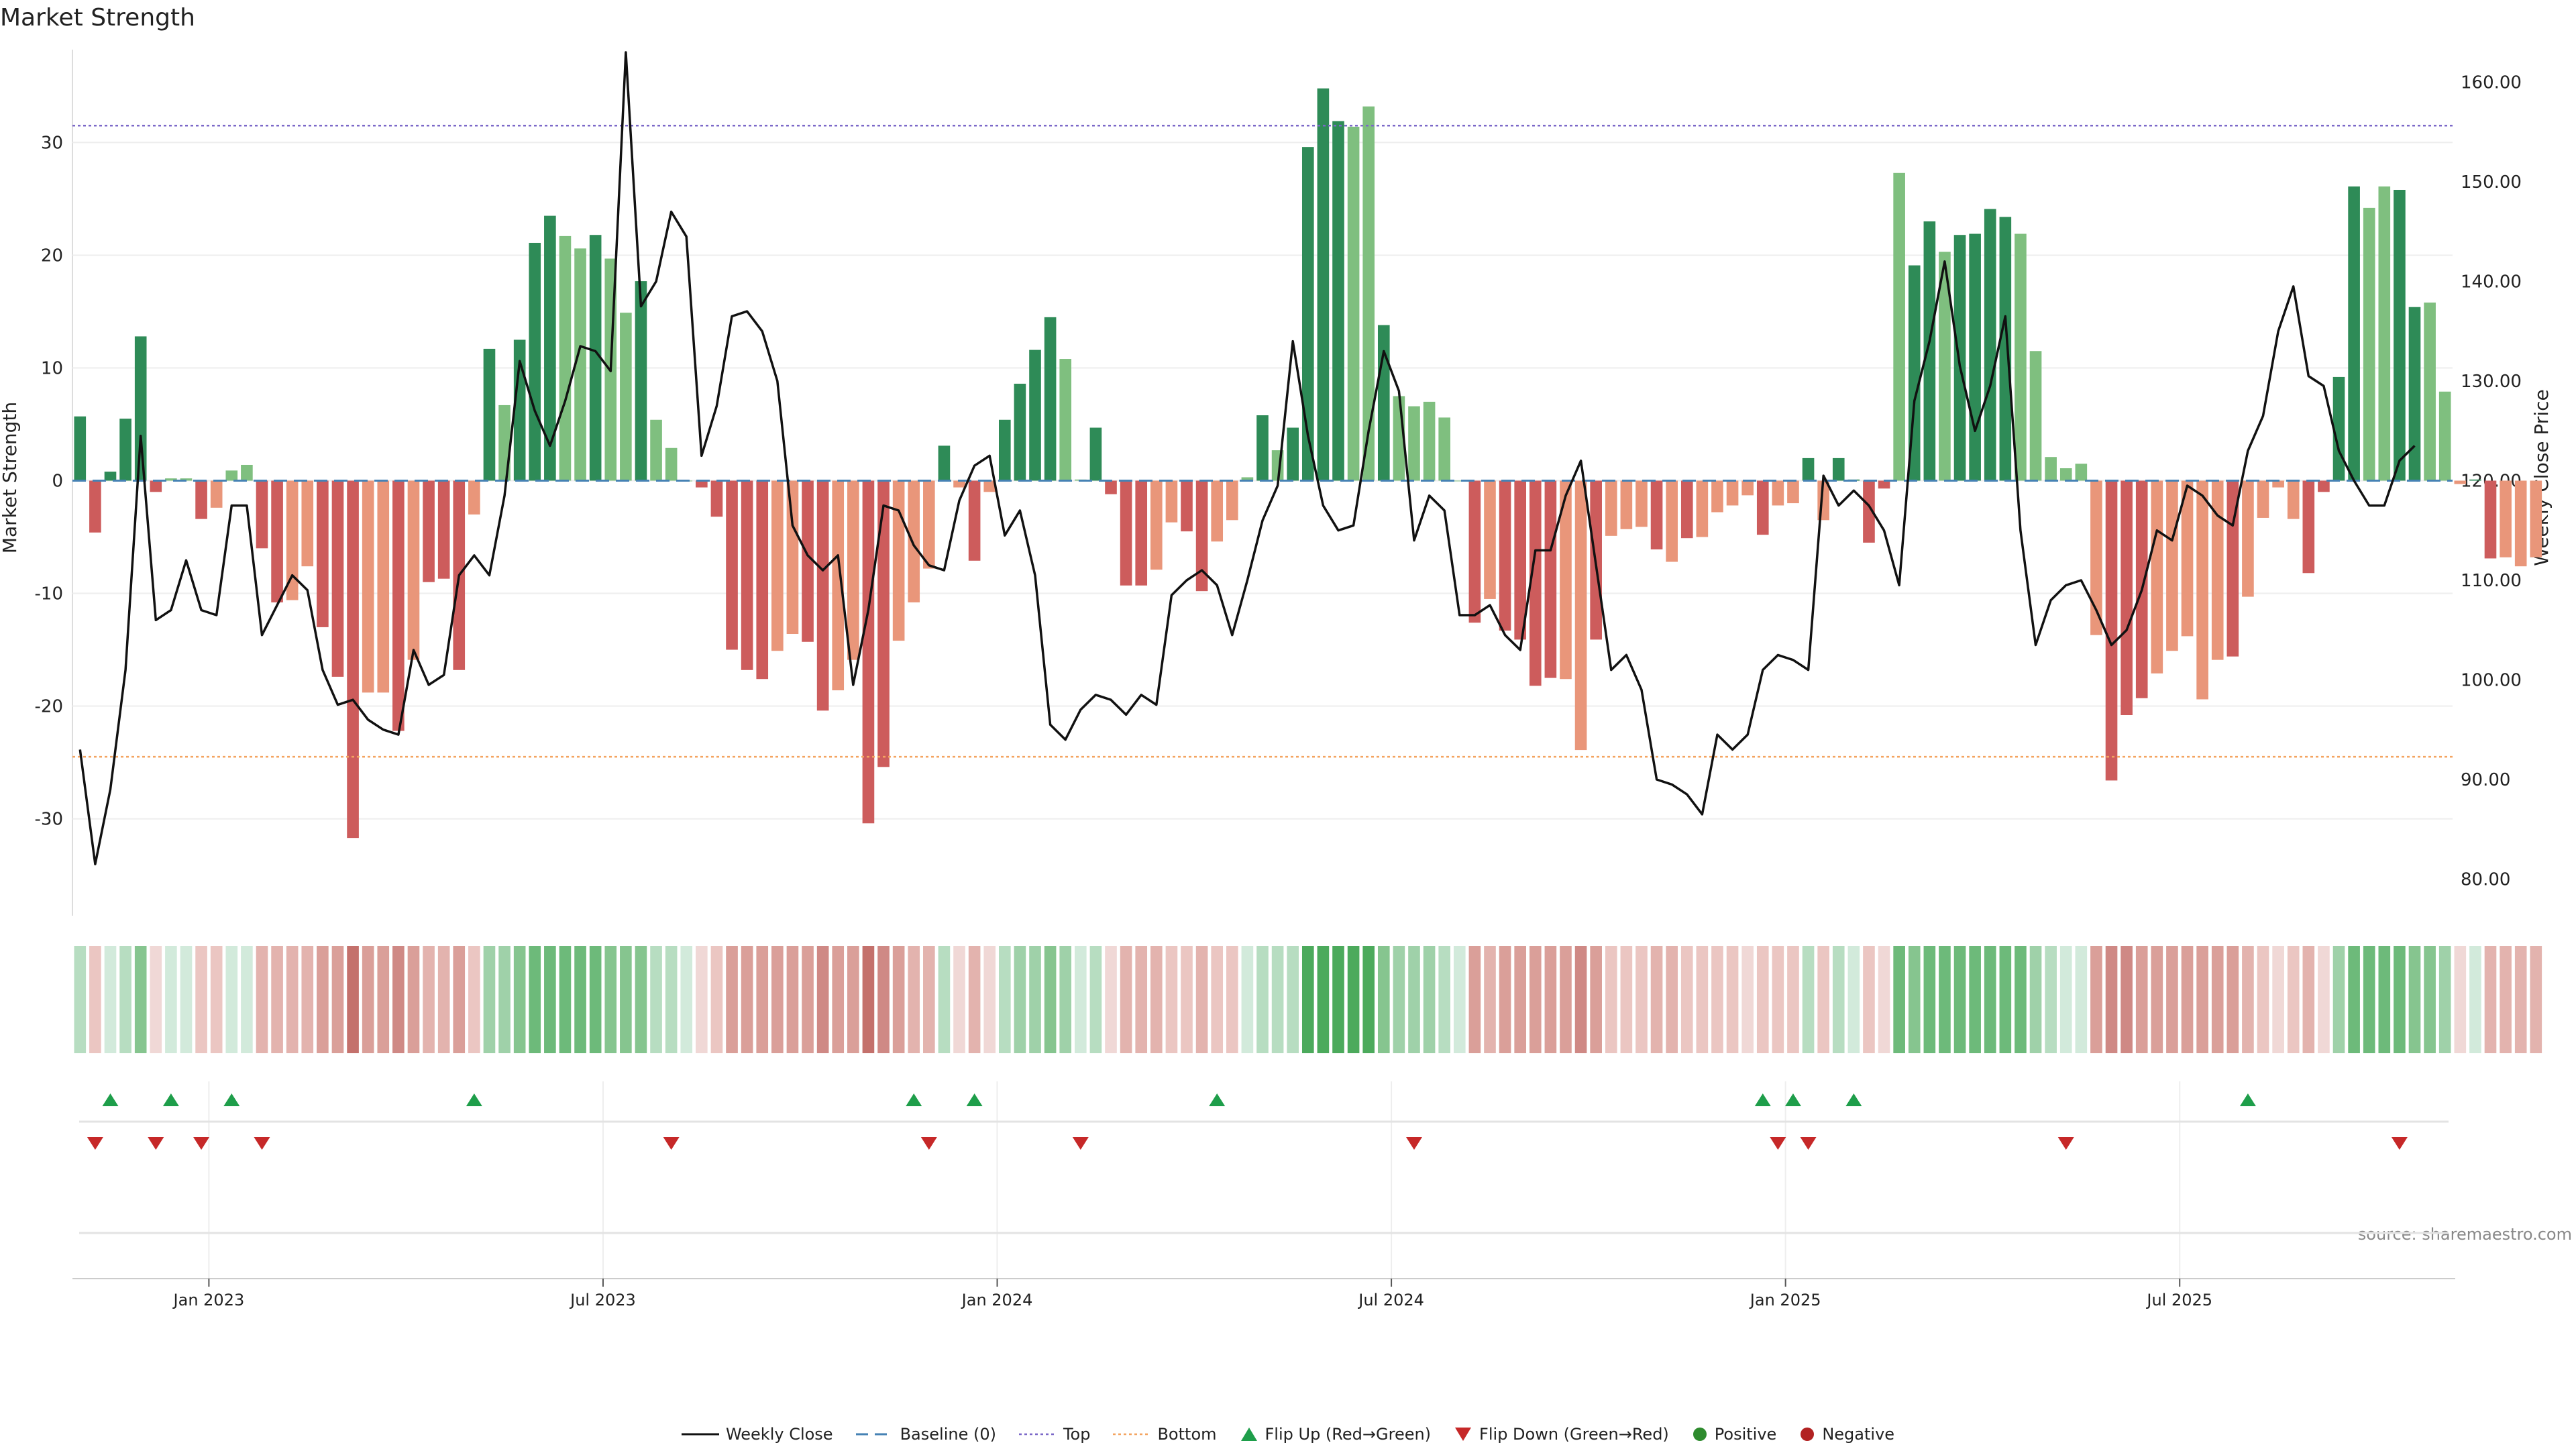  What do you see at coordinates (1858, 1434) in the screenshot?
I see `legend-negative-label: Negative` at bounding box center [1858, 1434].